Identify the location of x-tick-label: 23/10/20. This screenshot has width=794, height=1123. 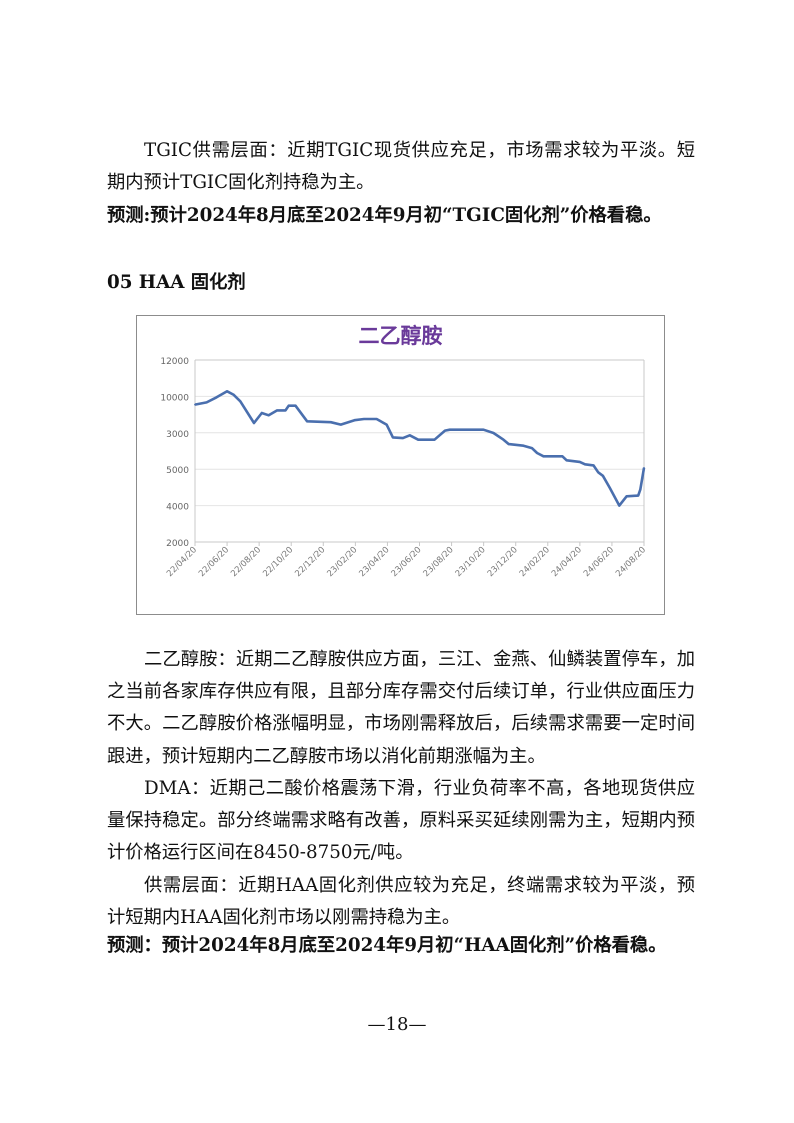
(471, 562).